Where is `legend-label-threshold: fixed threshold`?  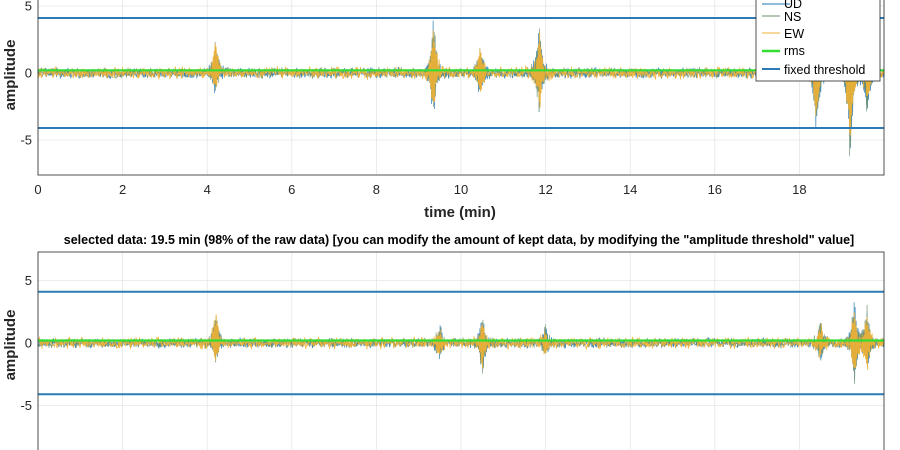 legend-label-threshold: fixed threshold is located at coordinates (824, 70).